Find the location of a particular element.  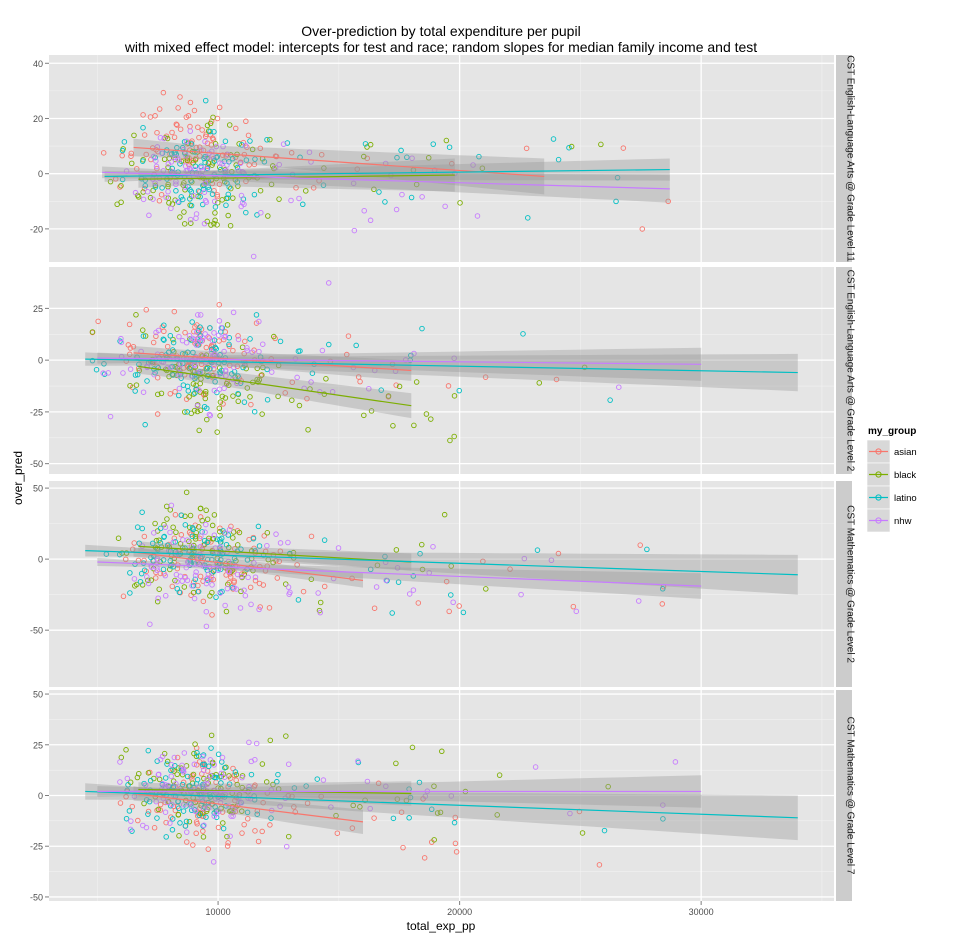

y-tick-label: 50 is located at coordinates (38, 695).